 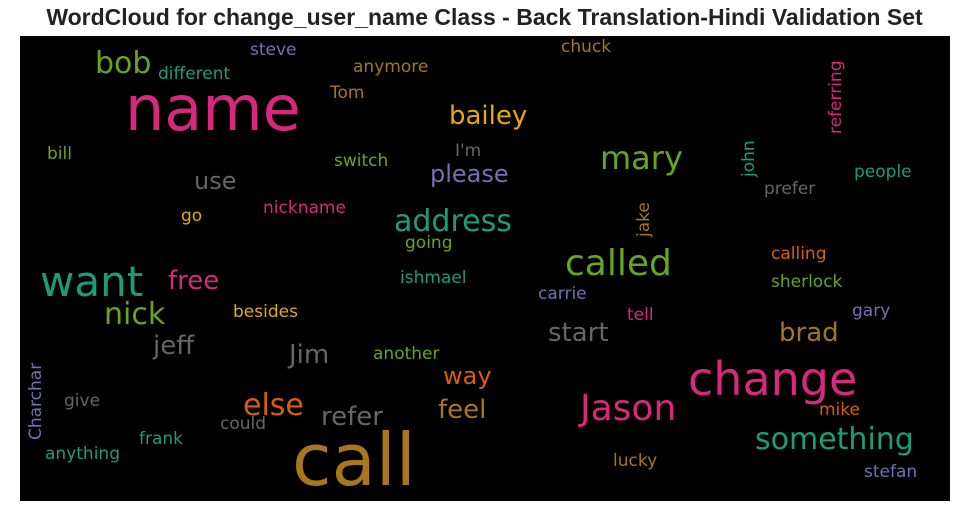 What do you see at coordinates (82, 454) in the screenshot?
I see `word-anything: anything` at bounding box center [82, 454].